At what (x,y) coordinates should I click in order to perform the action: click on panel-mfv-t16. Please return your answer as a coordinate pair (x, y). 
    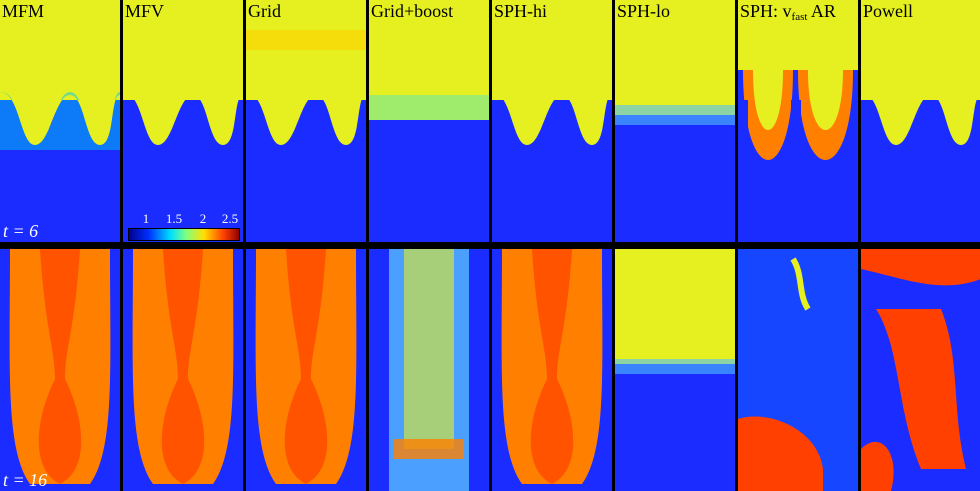
    Looking at the image, I should click on (183, 370).